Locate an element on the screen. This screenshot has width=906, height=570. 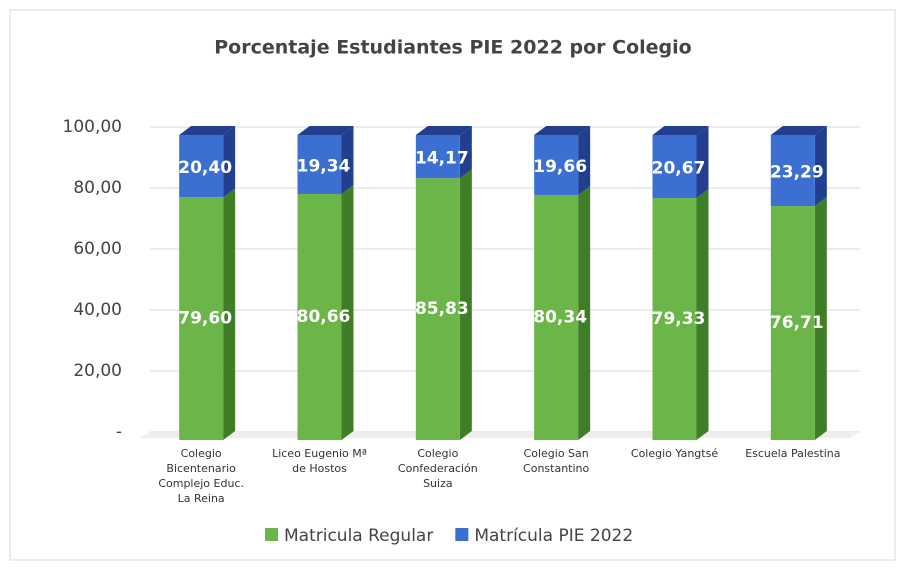
data-label: 80,34 is located at coordinates (560, 317).